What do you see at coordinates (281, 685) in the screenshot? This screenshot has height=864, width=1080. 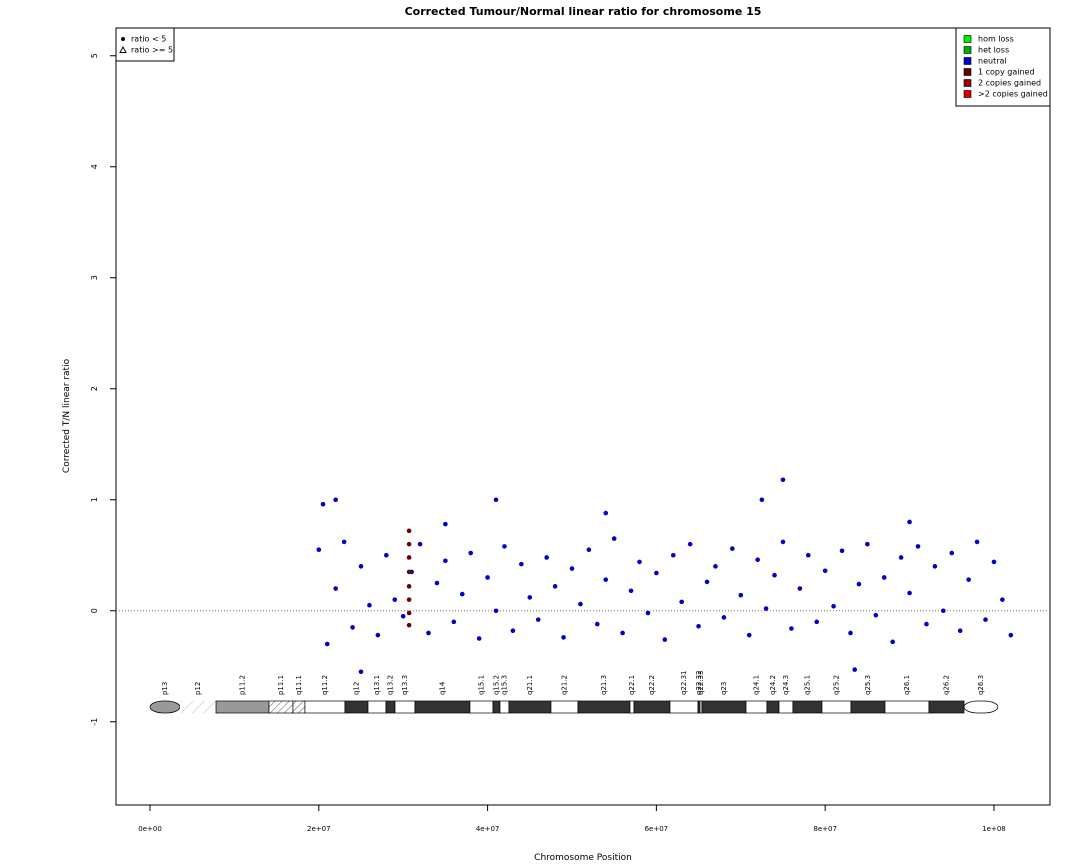 I see `band-label: p11.1` at bounding box center [281, 685].